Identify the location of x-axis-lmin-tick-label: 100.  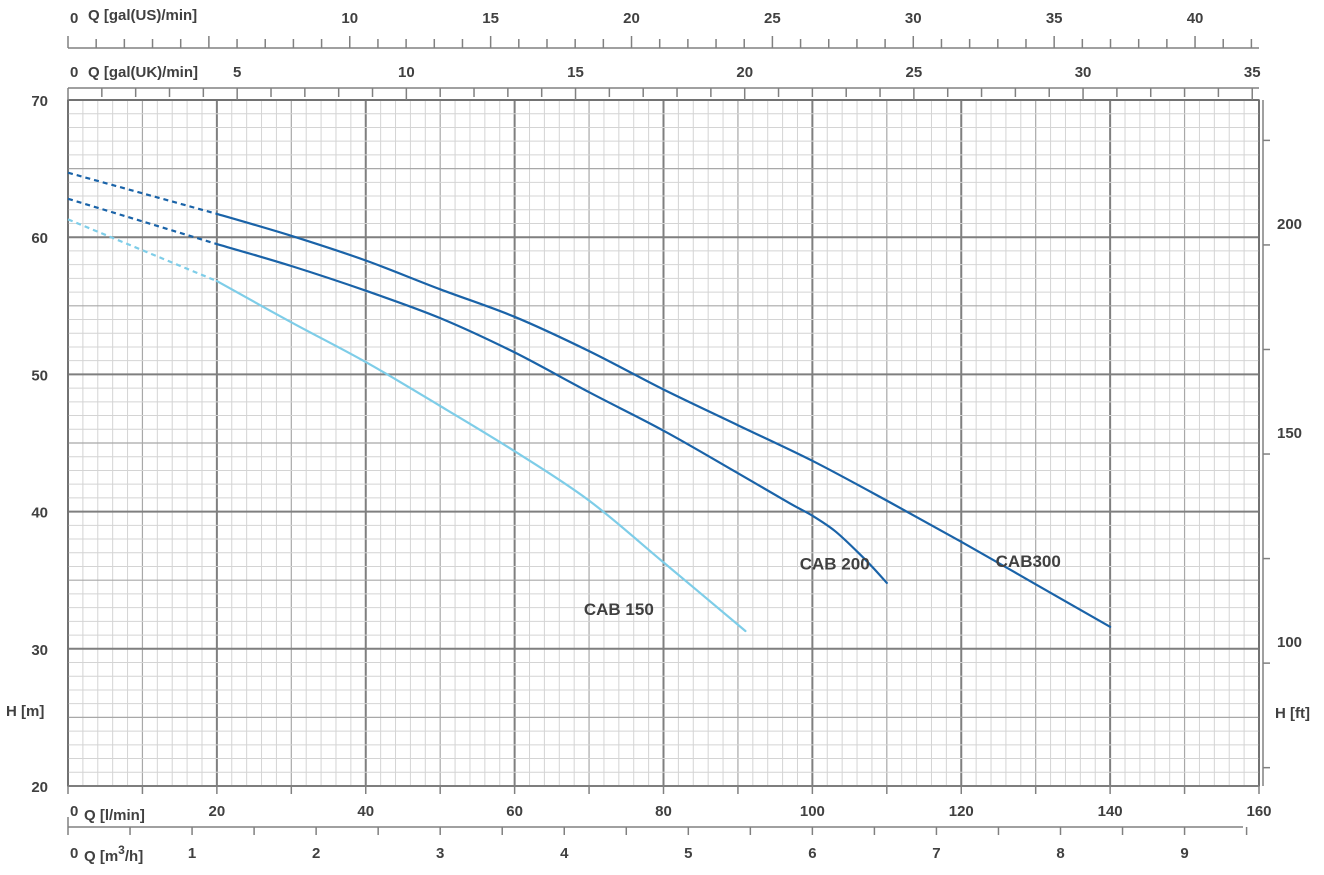
(812, 811).